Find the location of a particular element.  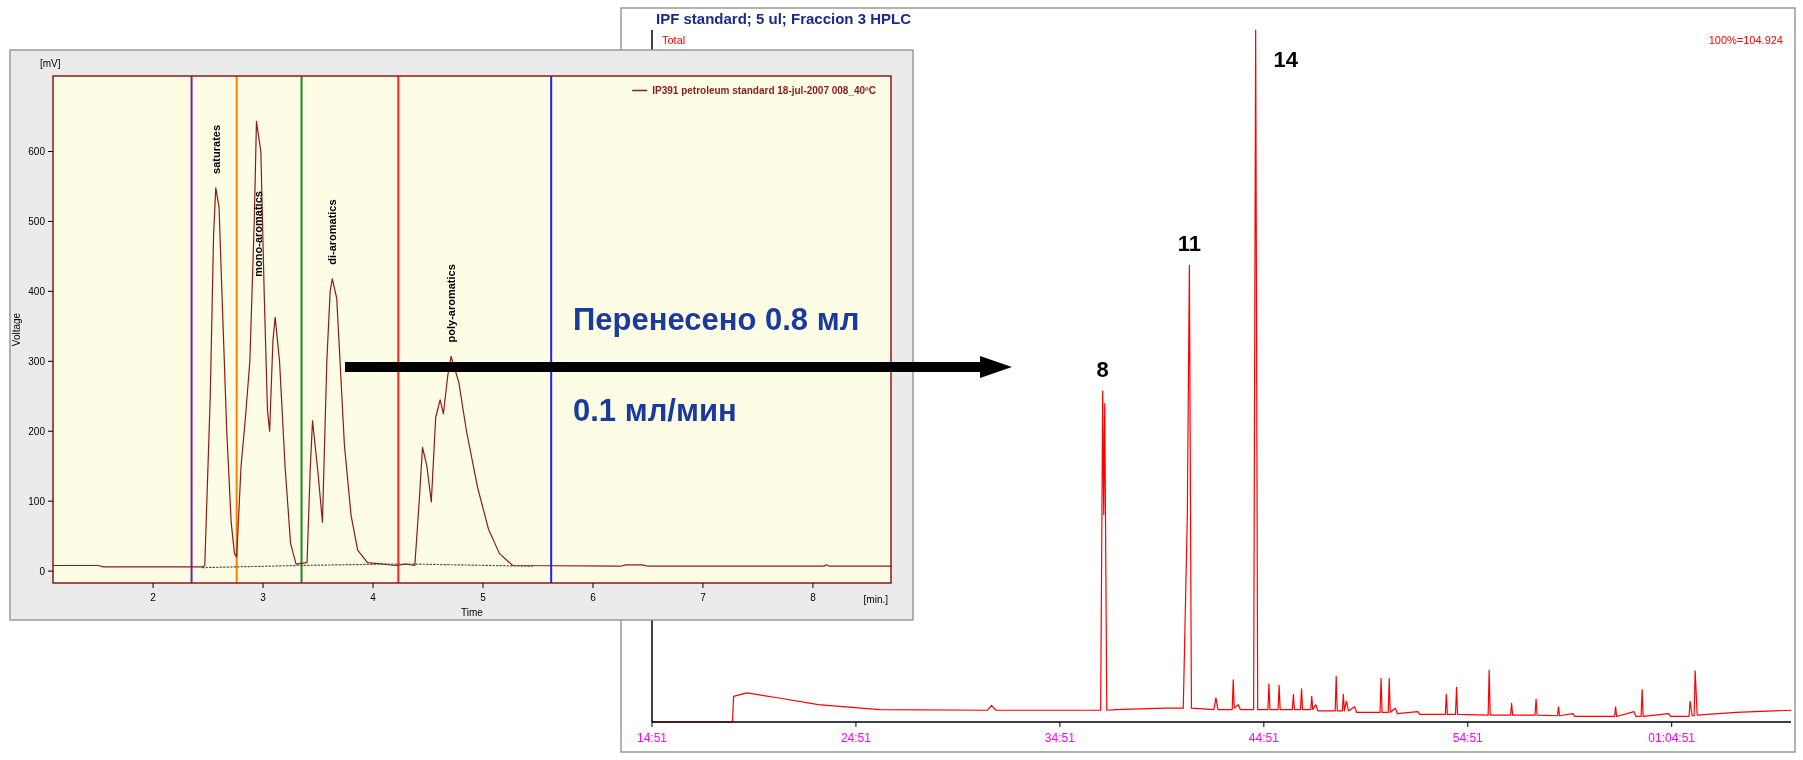

x-tick-label: 24:51 is located at coordinates (856, 738).